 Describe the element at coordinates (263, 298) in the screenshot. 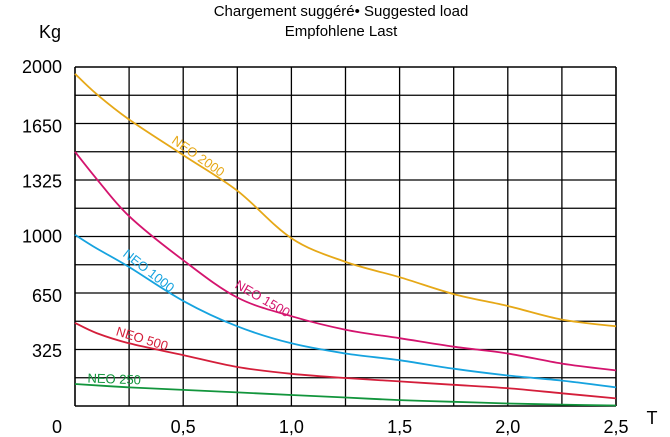

I see `series-label-neo-1500: NEO 1500` at that location.